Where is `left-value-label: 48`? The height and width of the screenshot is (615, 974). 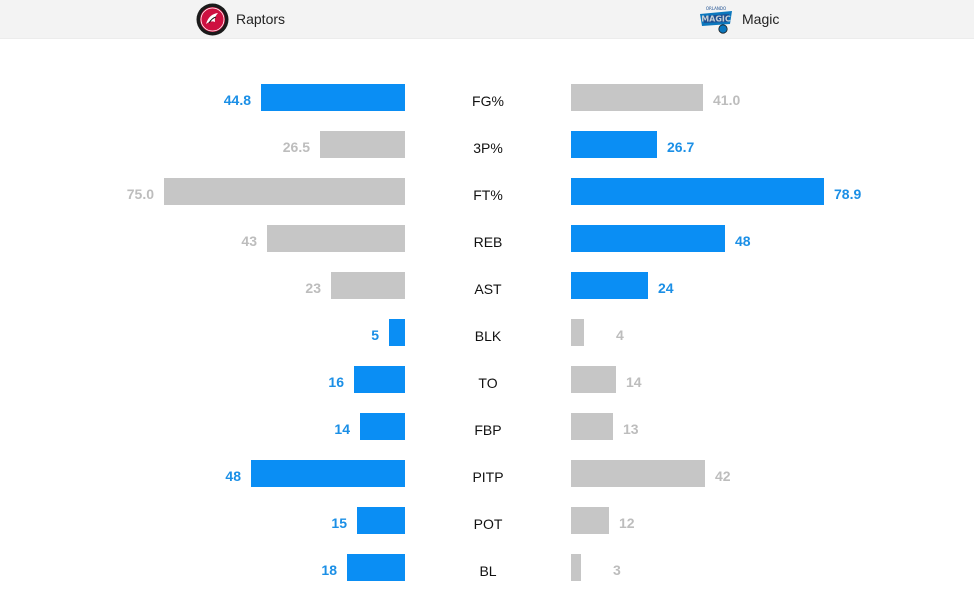 left-value-label: 48 is located at coordinates (233, 476).